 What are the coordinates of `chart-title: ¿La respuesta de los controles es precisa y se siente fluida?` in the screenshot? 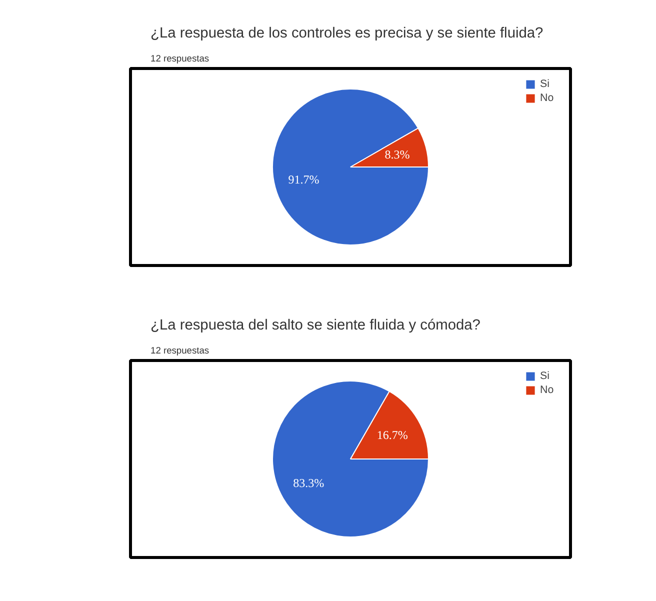 It's located at (347, 34).